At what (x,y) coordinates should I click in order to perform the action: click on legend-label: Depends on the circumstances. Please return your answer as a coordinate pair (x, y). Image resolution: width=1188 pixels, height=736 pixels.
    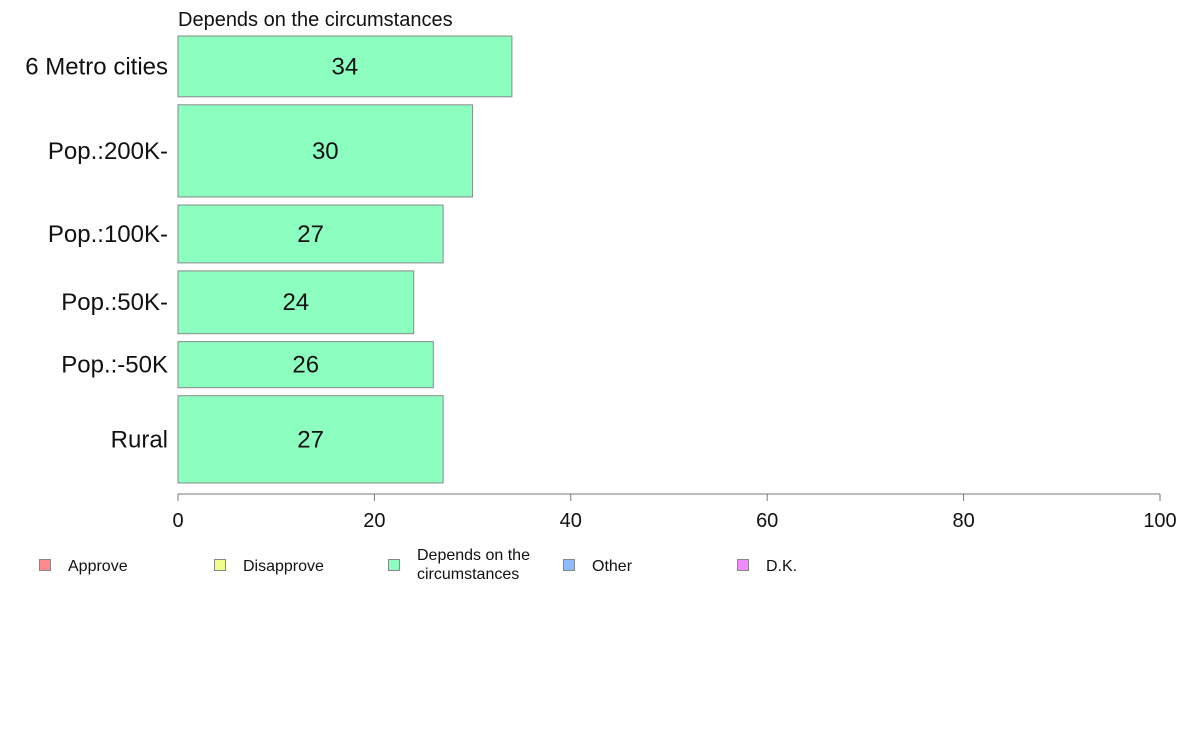
    Looking at the image, I should click on (473, 565).